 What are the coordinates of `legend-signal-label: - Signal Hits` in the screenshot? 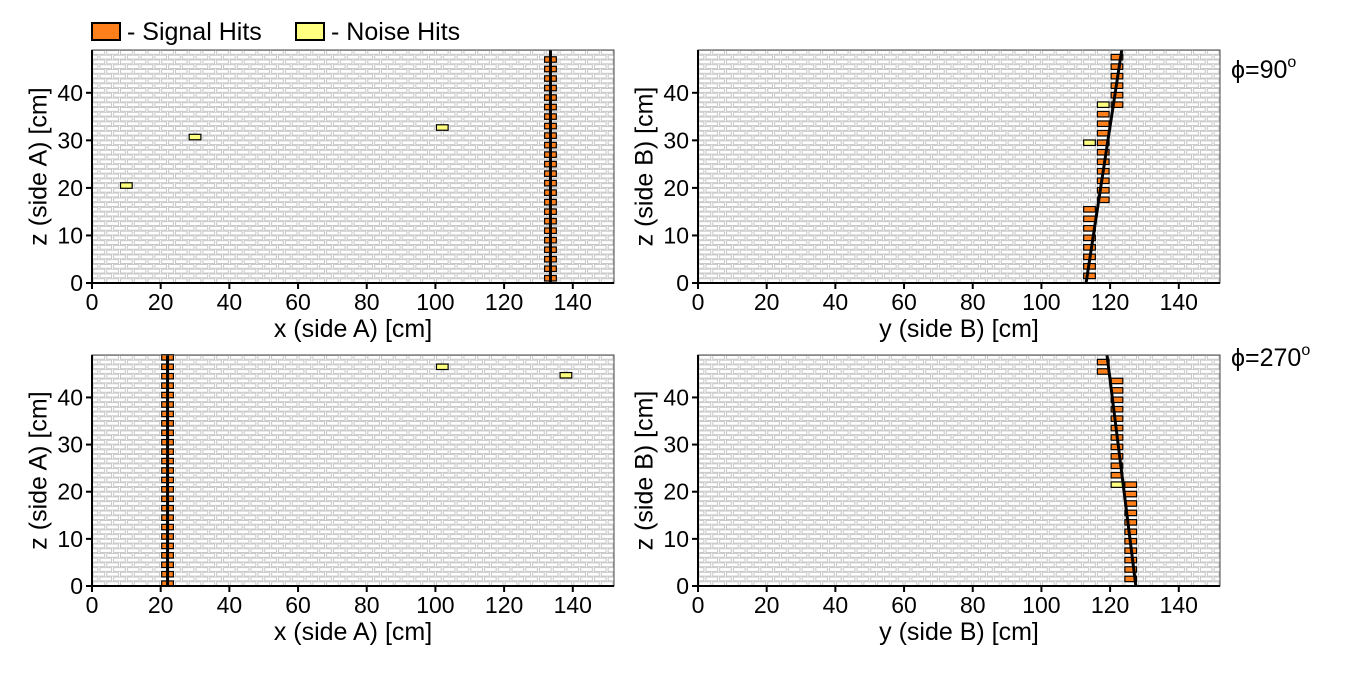 It's located at (194, 32).